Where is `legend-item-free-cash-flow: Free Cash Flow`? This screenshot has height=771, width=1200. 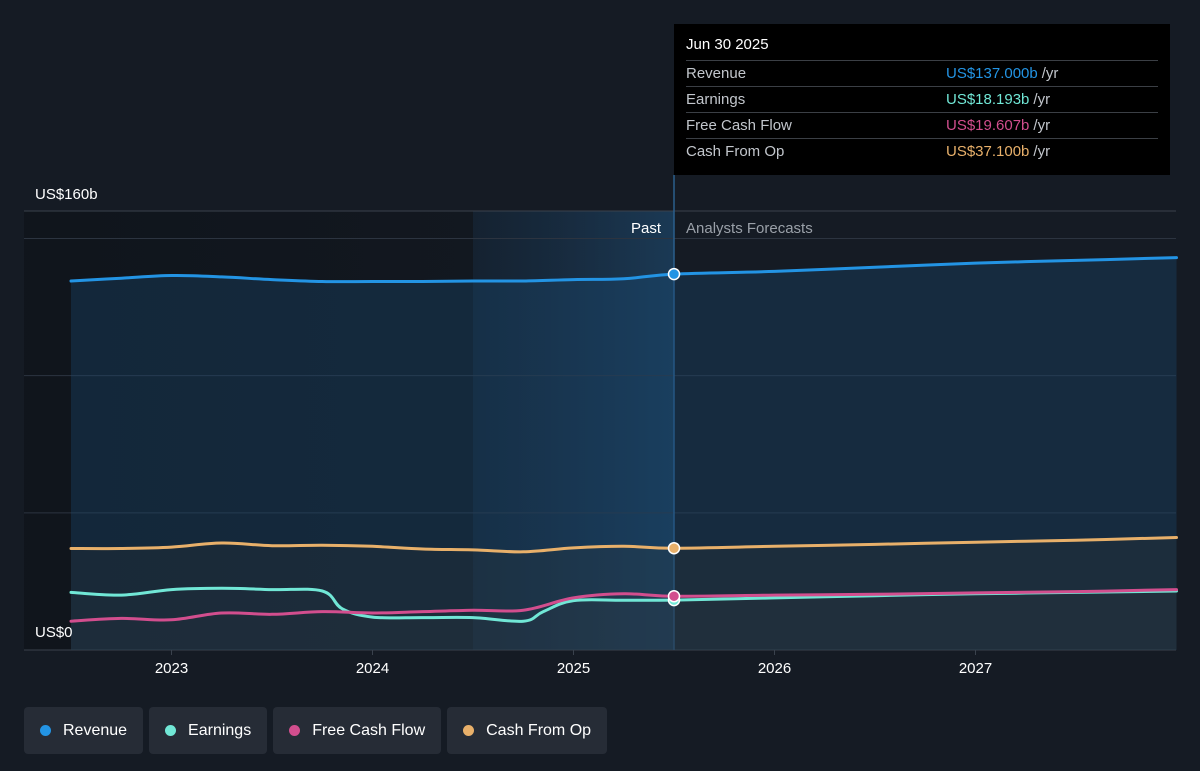
legend-item-free-cash-flow: Free Cash Flow is located at coordinates (357, 730).